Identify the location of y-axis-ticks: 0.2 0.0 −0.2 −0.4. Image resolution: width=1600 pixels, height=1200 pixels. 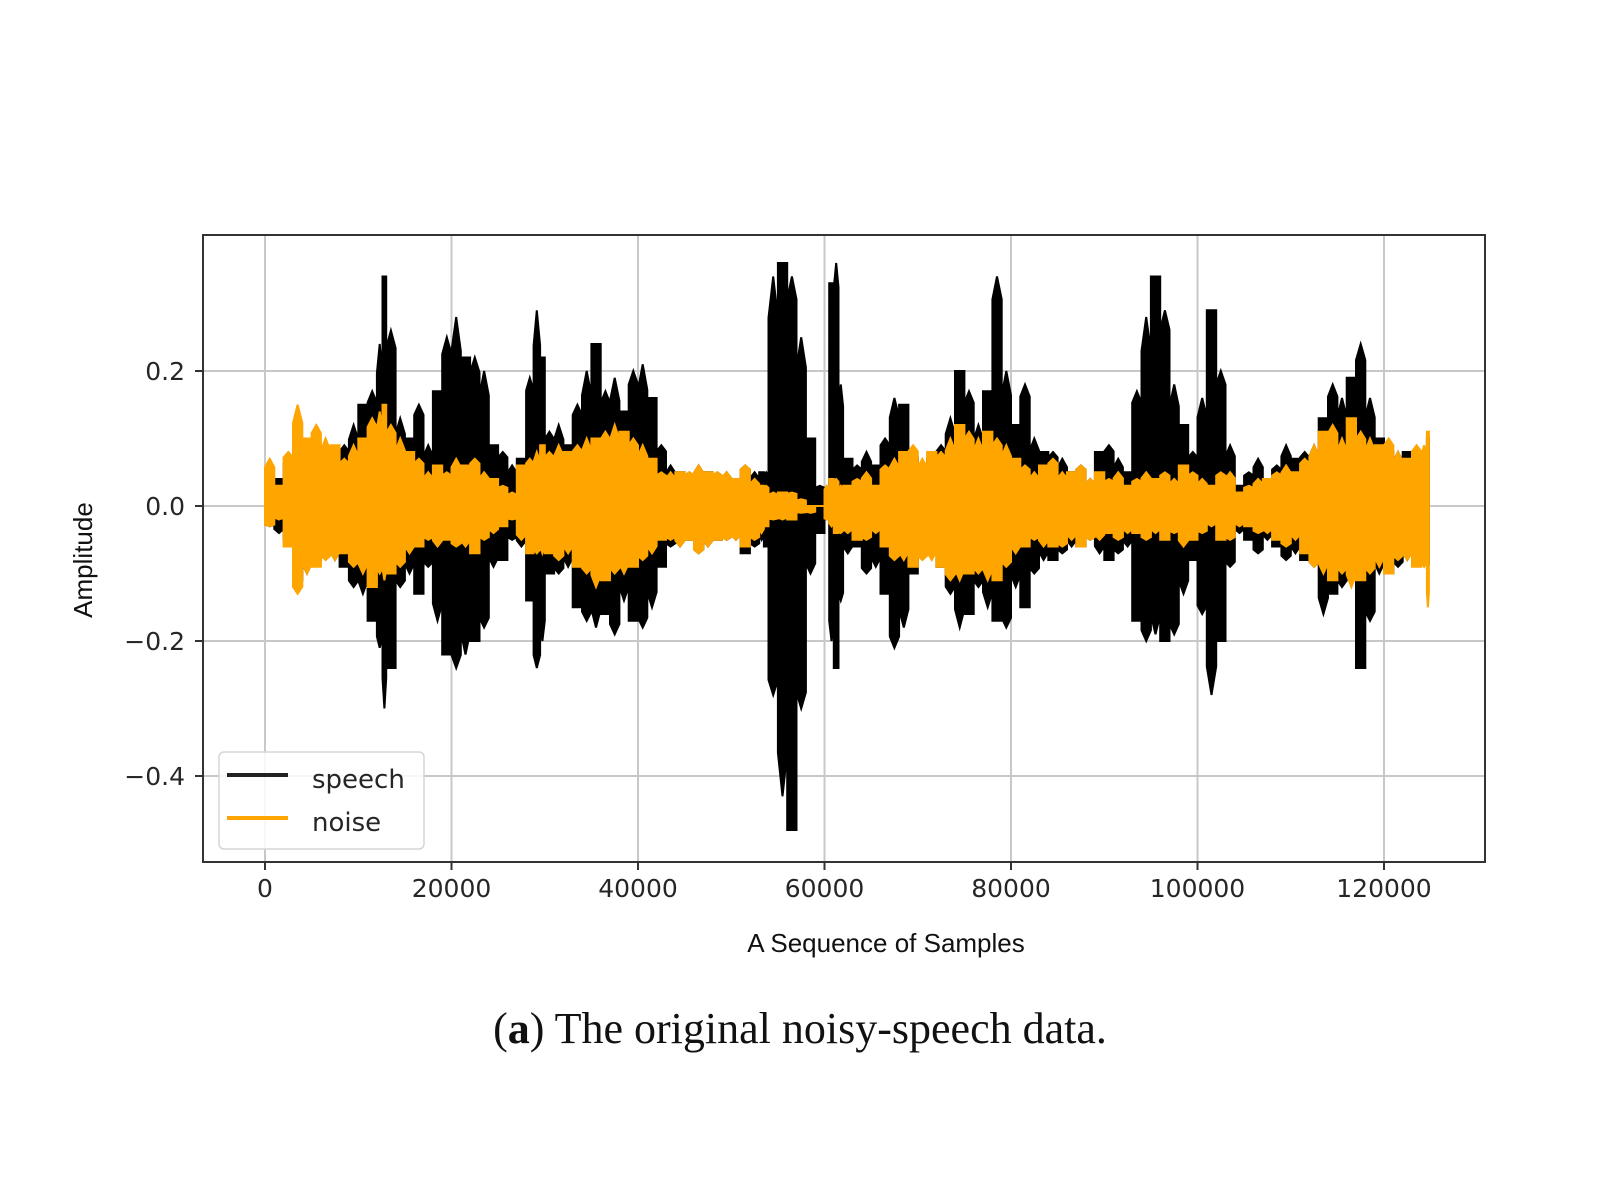
(163, 574).